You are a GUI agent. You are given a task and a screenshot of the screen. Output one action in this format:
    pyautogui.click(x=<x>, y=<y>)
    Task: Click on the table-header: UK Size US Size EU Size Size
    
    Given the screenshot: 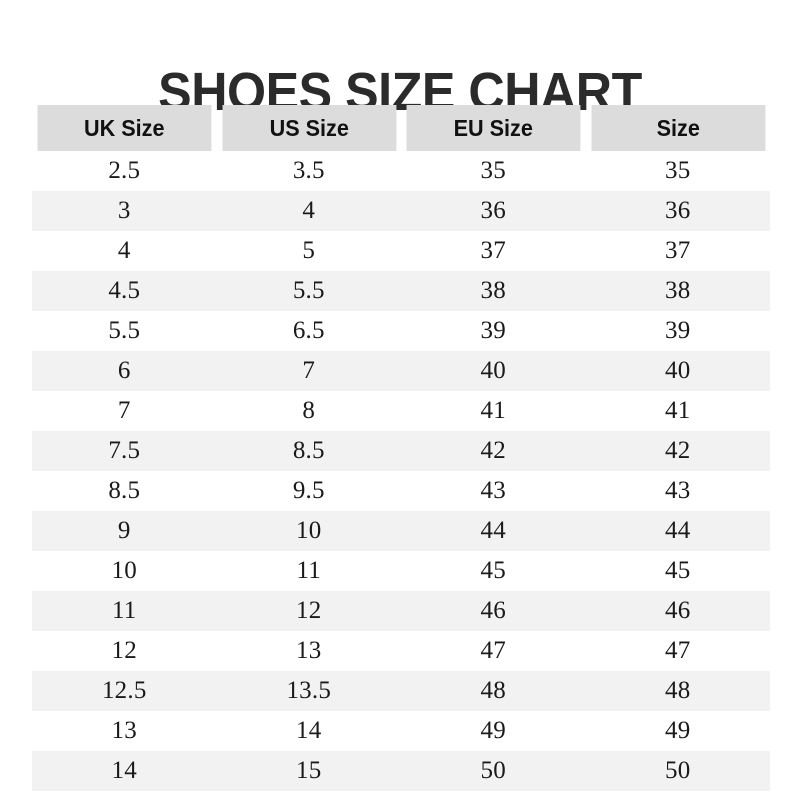 What is the action you would take?
    pyautogui.click(x=401, y=128)
    